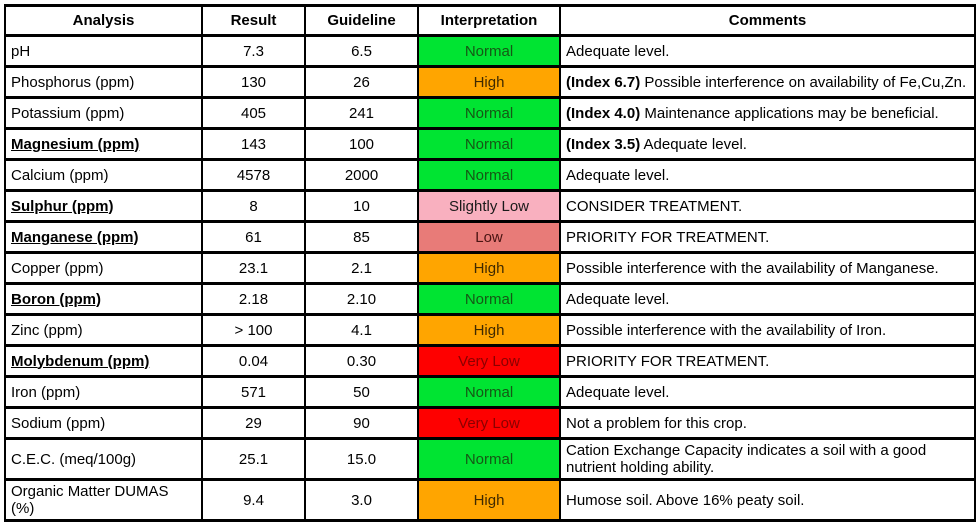 This screenshot has height=522, width=980. Describe the element at coordinates (47, 330) in the screenshot. I see `analysis-label: Zinc (ppm)` at that location.